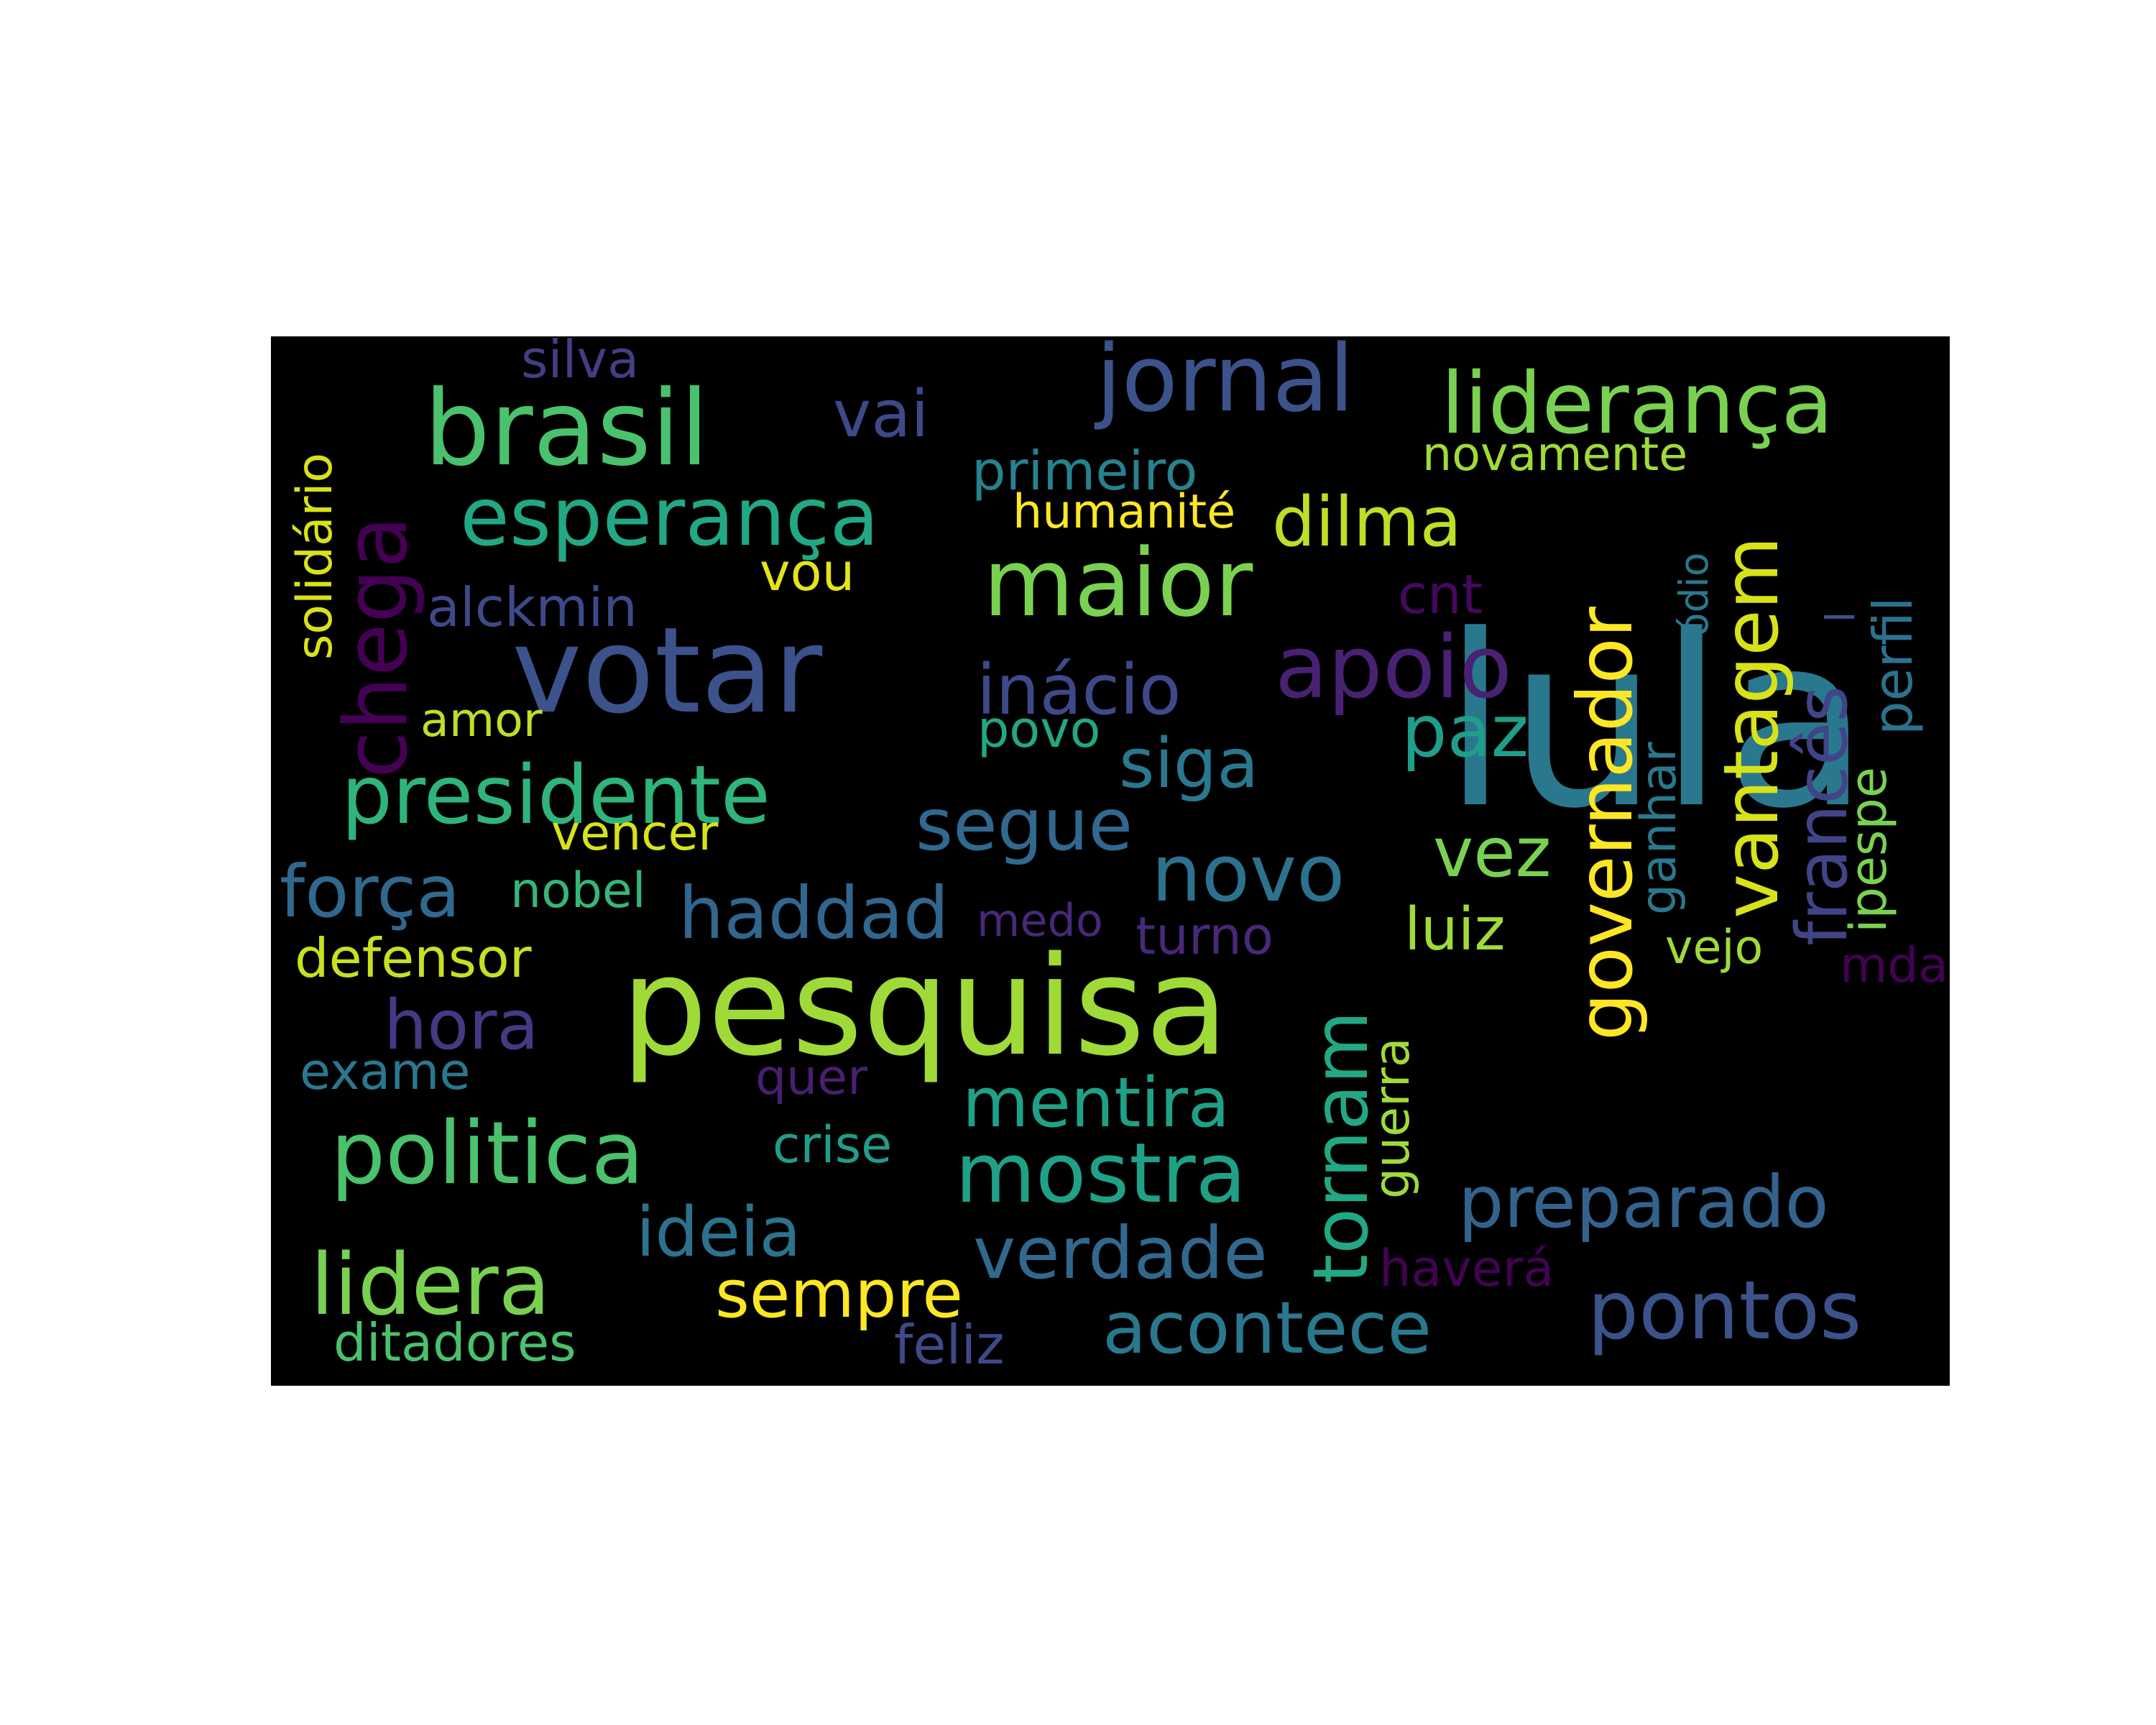 The width and height of the screenshot is (2156, 1725). Describe the element at coordinates (1644, 1202) in the screenshot. I see `word-preparado: preparado` at that location.